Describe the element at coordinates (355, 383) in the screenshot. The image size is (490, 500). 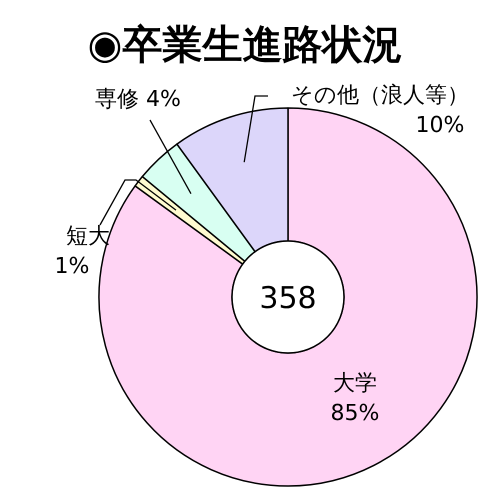
I see `slice-label: 大学` at that location.